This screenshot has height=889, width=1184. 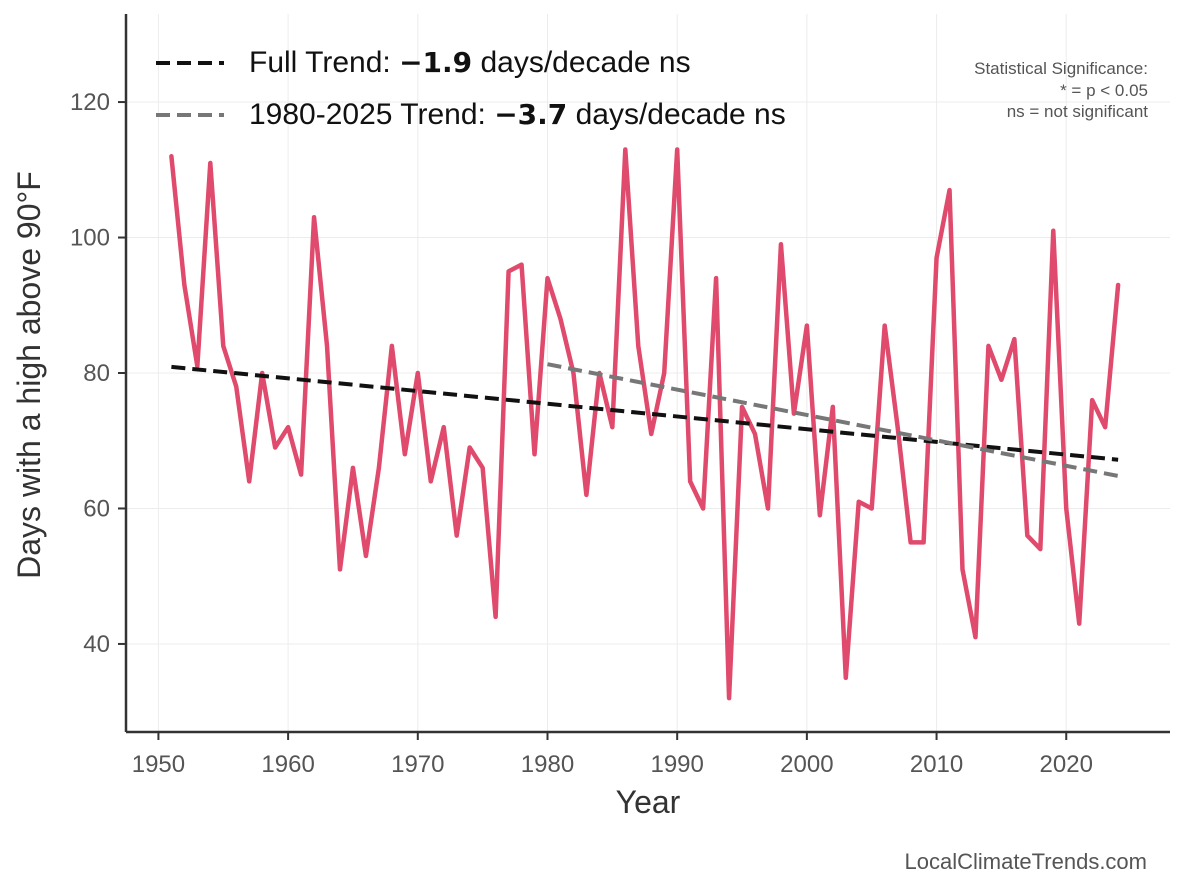 What do you see at coordinates (90, 102) in the screenshot?
I see `y-tick-label: 120` at bounding box center [90, 102].